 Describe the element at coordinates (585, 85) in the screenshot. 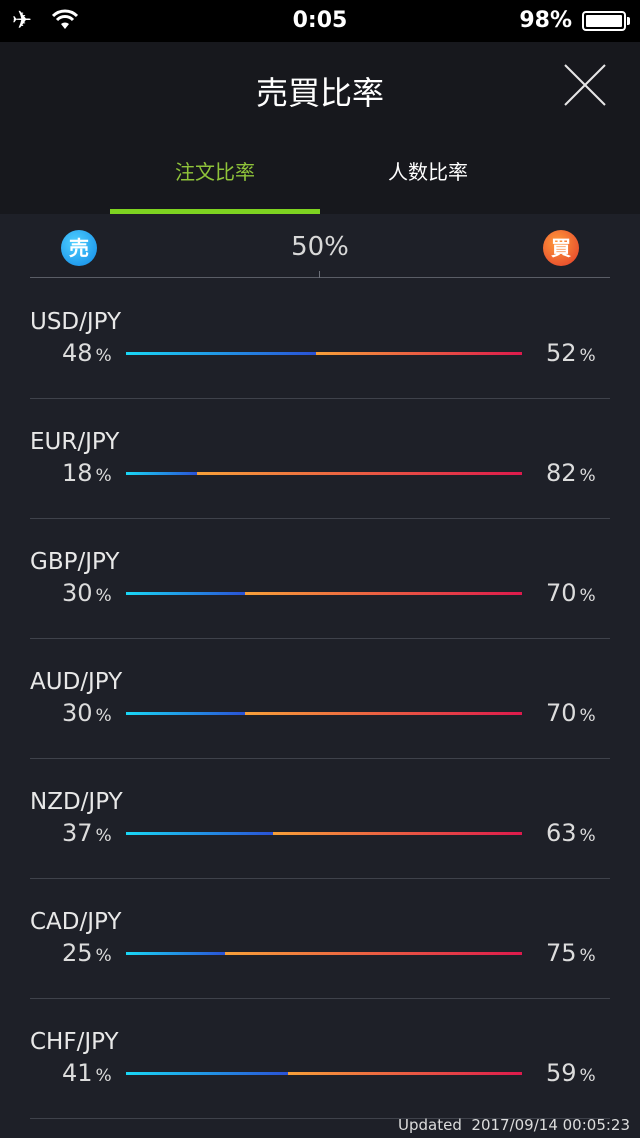

I see `close-icon` at that location.